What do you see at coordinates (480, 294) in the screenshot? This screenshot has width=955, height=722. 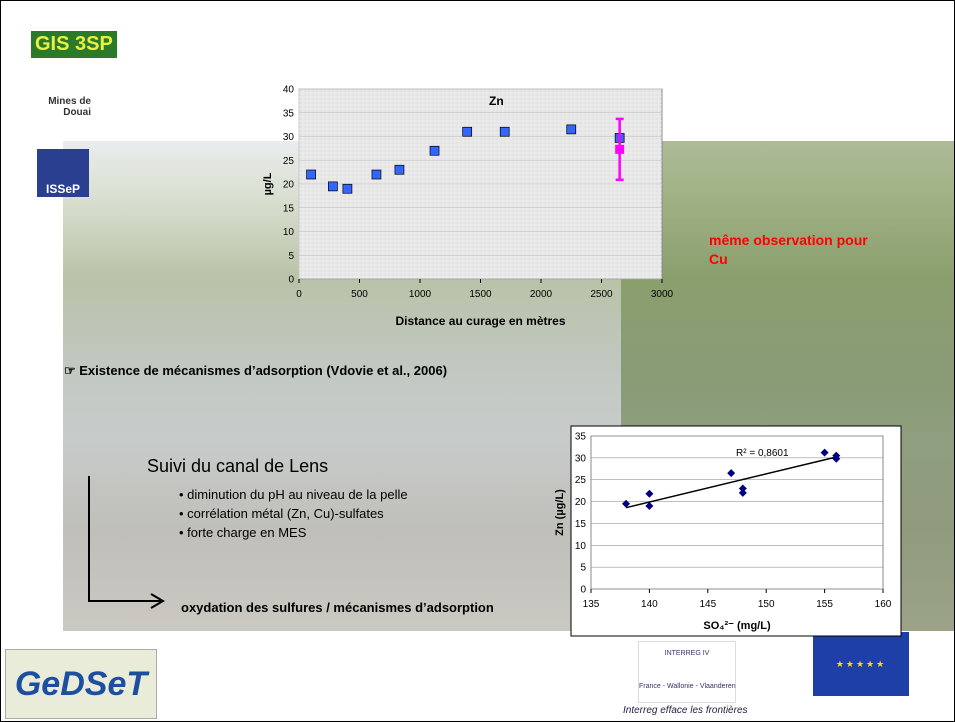 I see `x-tick-label: 1500` at bounding box center [480, 294].